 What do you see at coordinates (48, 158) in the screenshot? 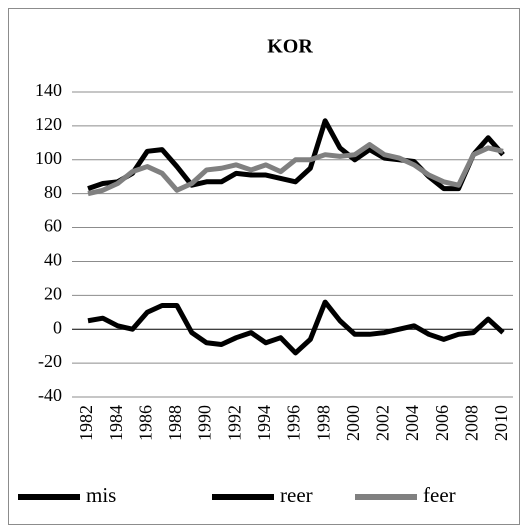
I see `y-tick-label: 100` at bounding box center [48, 158].